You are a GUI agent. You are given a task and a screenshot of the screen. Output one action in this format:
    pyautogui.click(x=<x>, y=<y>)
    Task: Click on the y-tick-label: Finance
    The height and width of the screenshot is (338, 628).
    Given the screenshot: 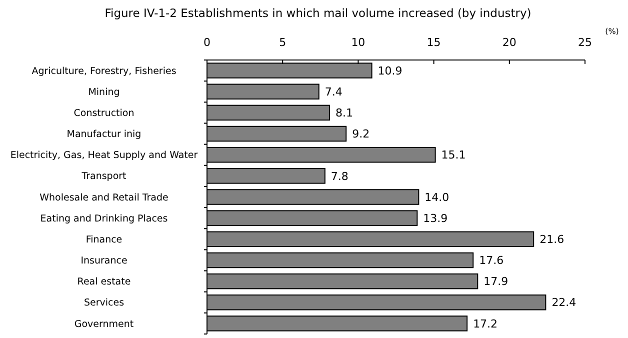 What is the action you would take?
    pyautogui.click(x=104, y=240)
    